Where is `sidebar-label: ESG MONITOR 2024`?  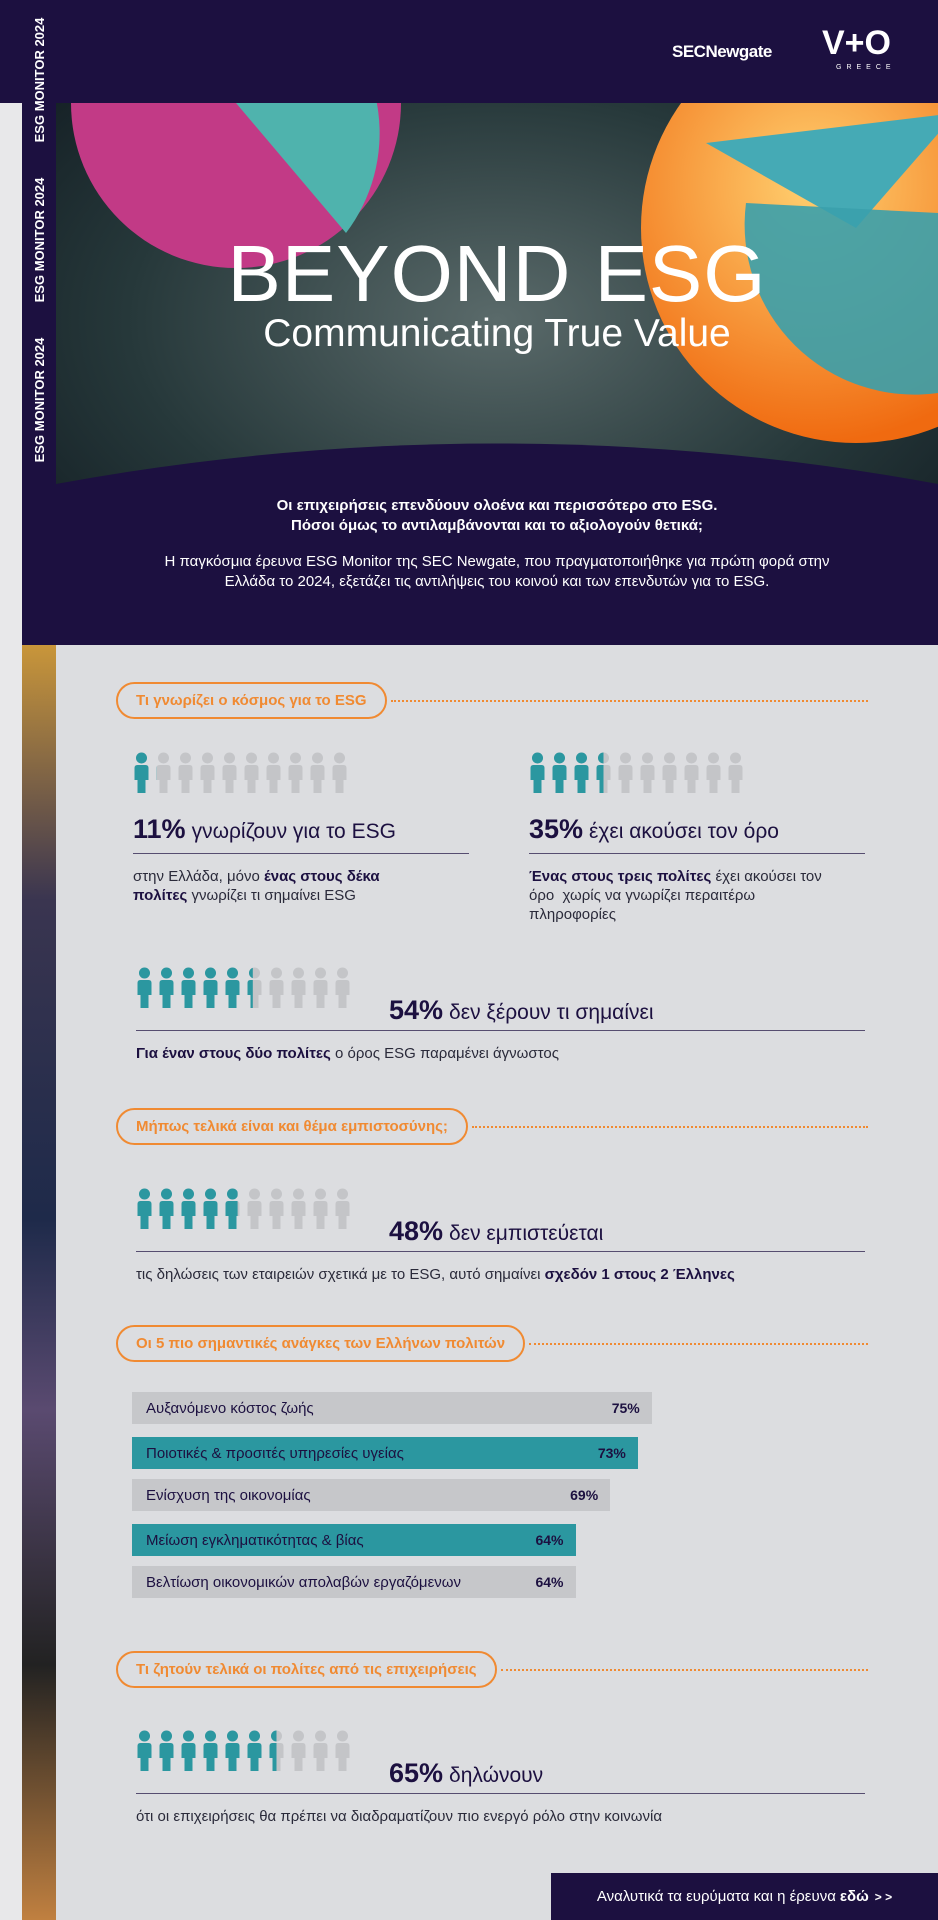
sidebar-label: ESG MONITOR 2024 is located at coordinates (39, 240).